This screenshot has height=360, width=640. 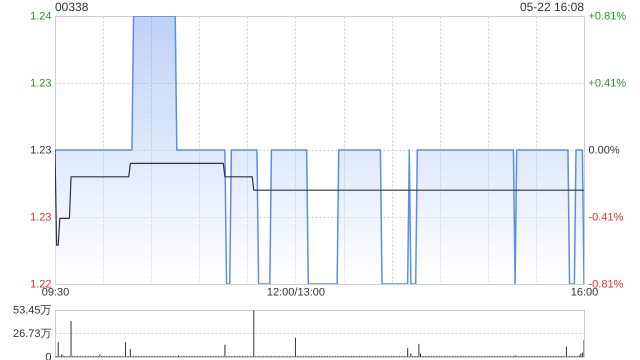 I want to click on text: 05-22 16:08, so click(x=552, y=7).